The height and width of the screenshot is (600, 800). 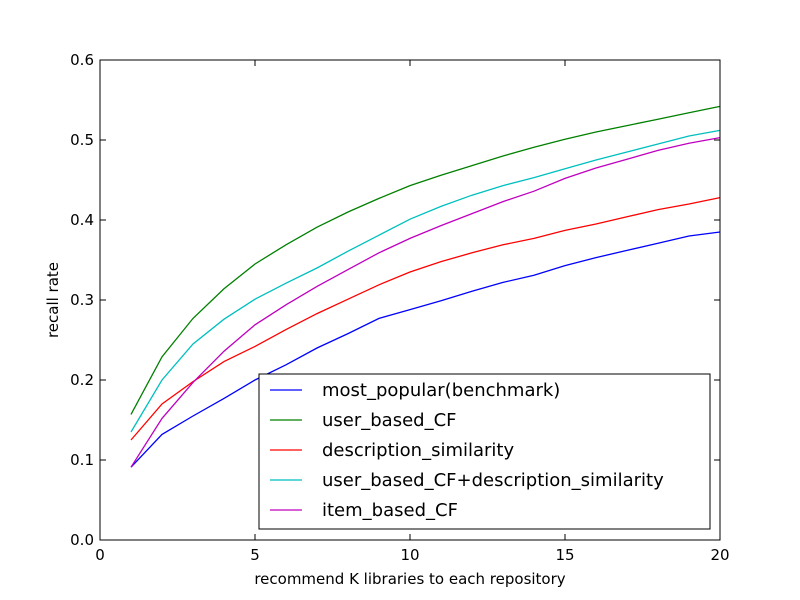 What do you see at coordinates (82, 380) in the screenshot?
I see `y-tick-label: 0.2` at bounding box center [82, 380].